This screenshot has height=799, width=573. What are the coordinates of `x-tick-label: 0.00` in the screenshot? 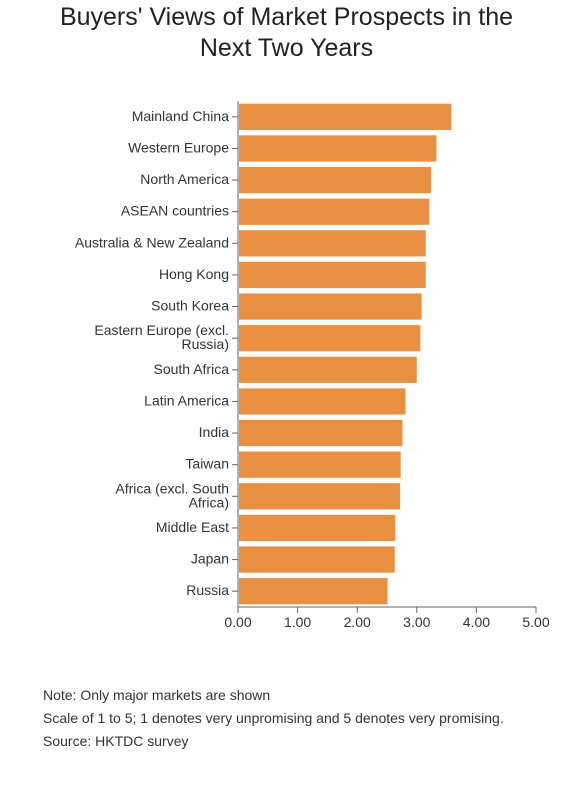 It's located at (237, 622).